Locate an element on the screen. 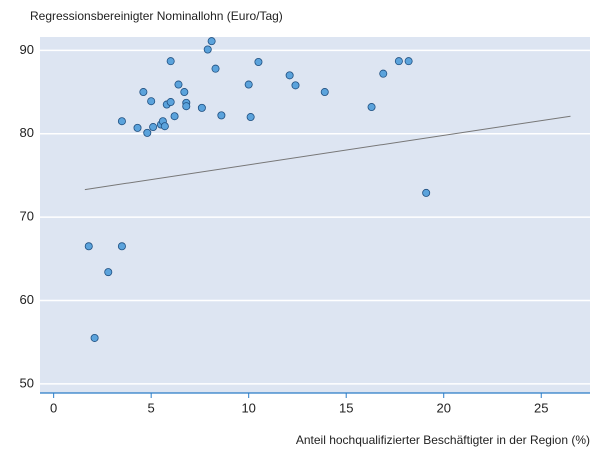  y-tick-label: 90 is located at coordinates (27, 49).